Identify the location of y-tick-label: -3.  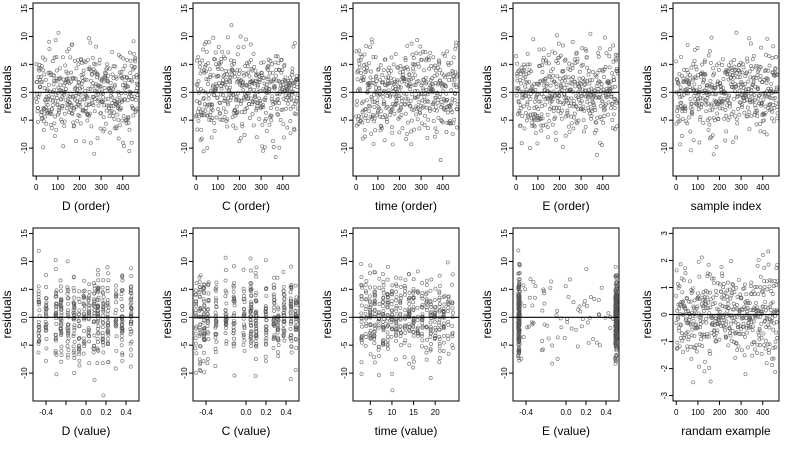
(664, 395).